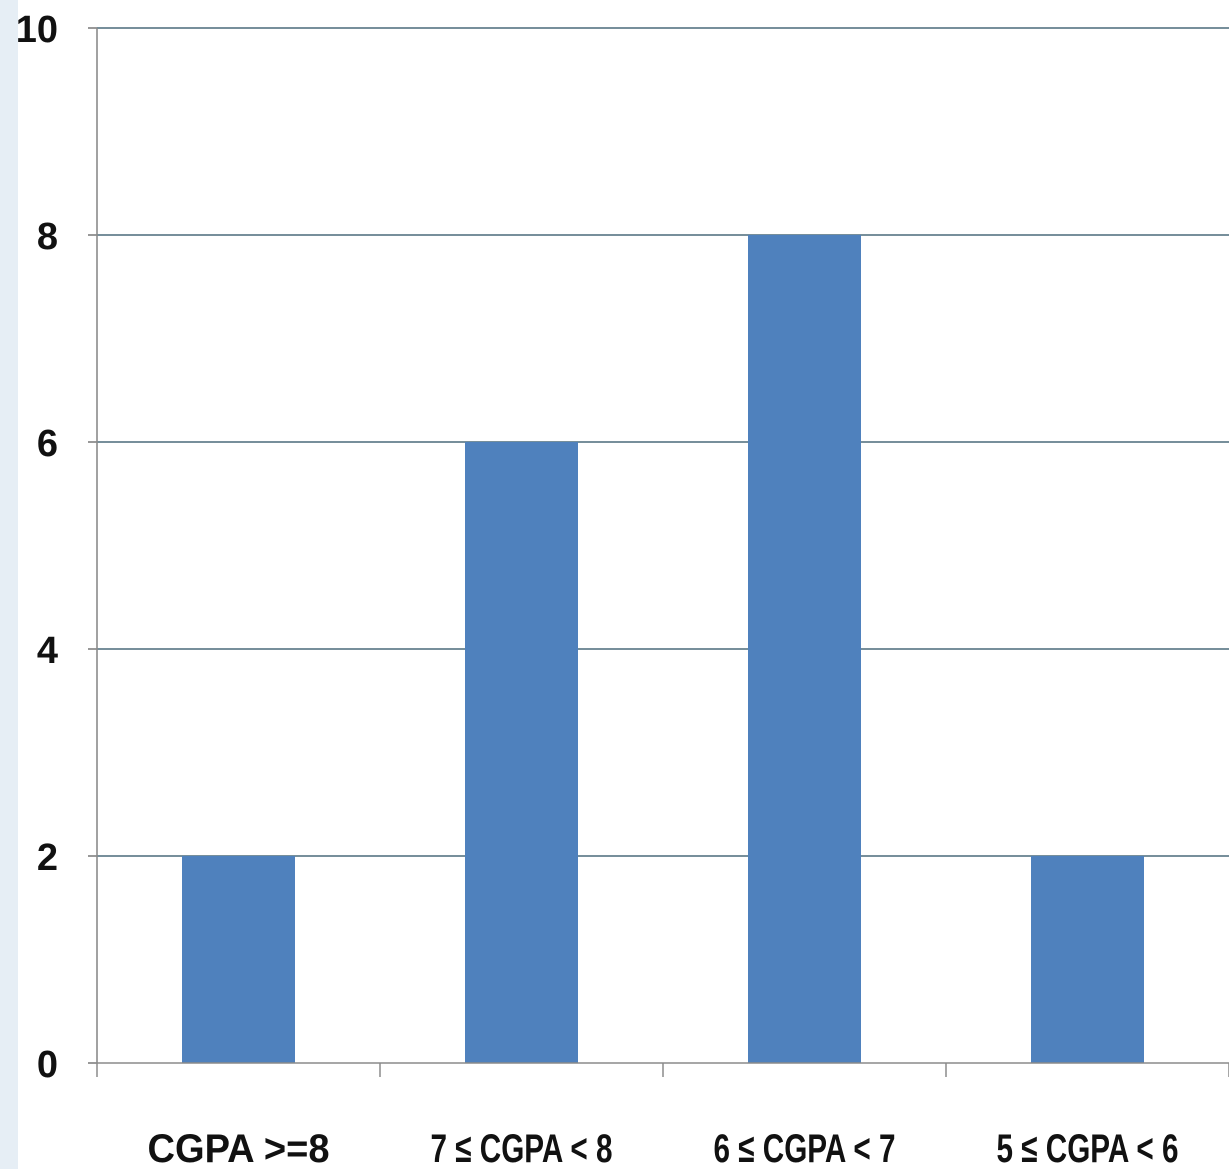  Describe the element at coordinates (47, 237) in the screenshot. I see `y-tick-label: 8` at that location.